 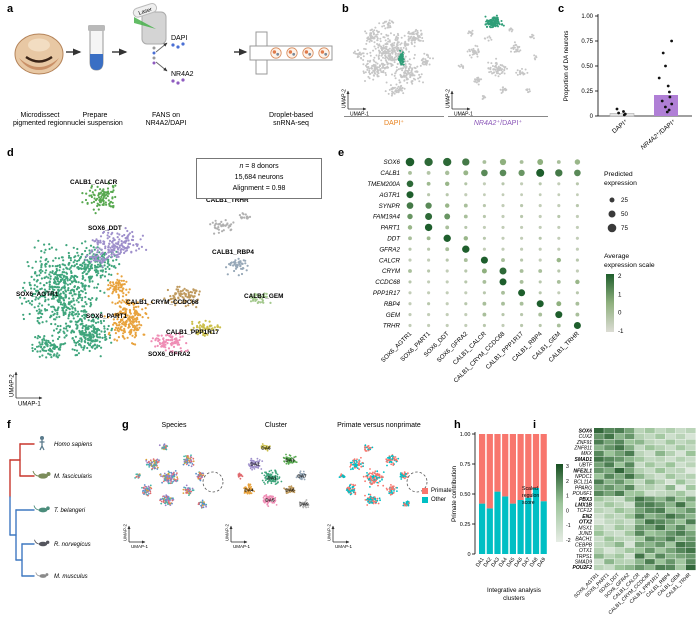 What do you see at coordinates (128, 309) in the screenshot?
I see `cluster-points-SOX6_PART1` at bounding box center [128, 309].